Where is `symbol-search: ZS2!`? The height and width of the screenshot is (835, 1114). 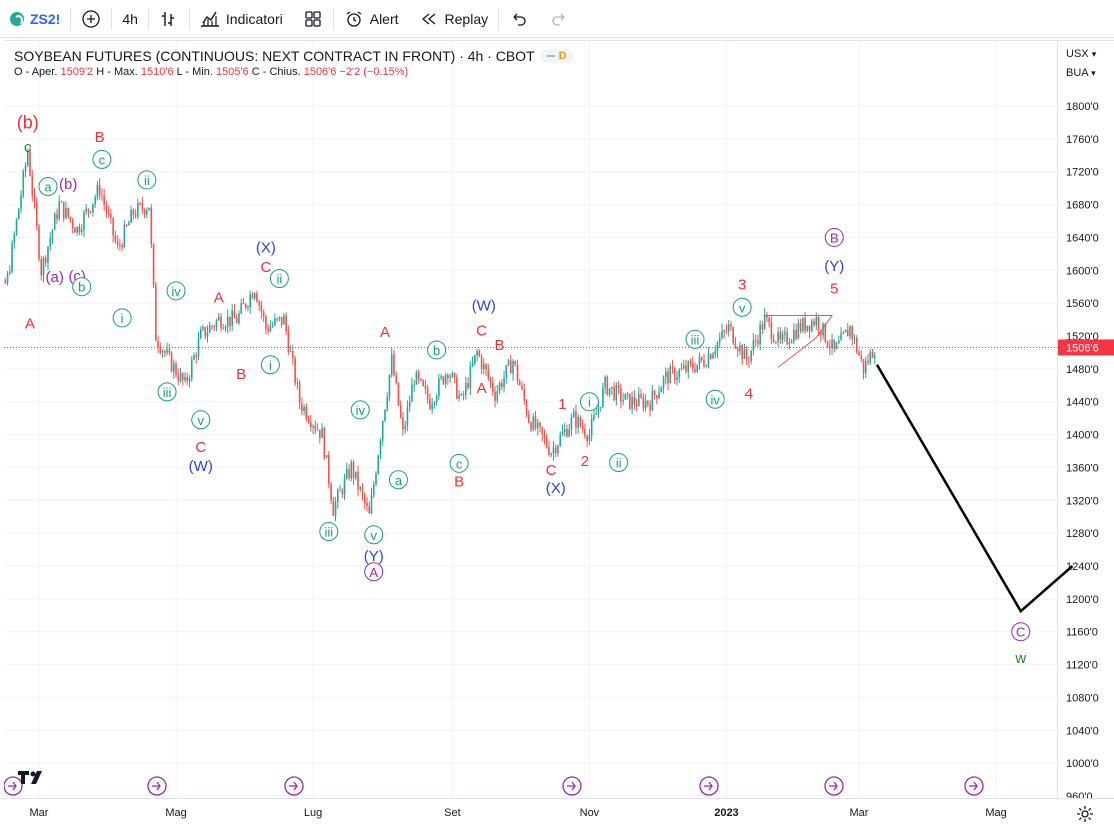
symbol-search: ZS2! is located at coordinates (35, 19).